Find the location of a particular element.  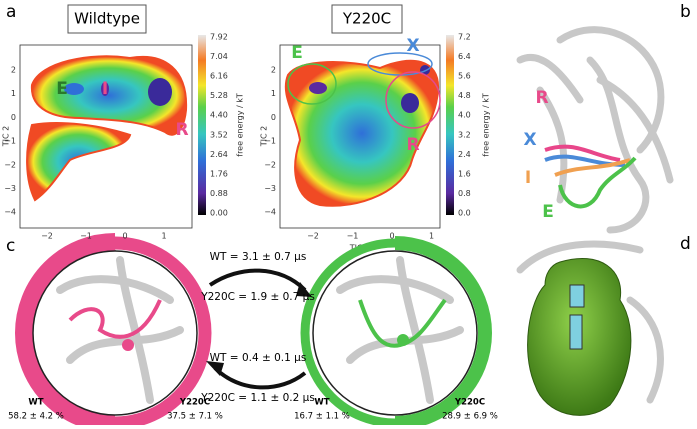

population-value: 16.7 ± 1.1 % is located at coordinates (322, 417).